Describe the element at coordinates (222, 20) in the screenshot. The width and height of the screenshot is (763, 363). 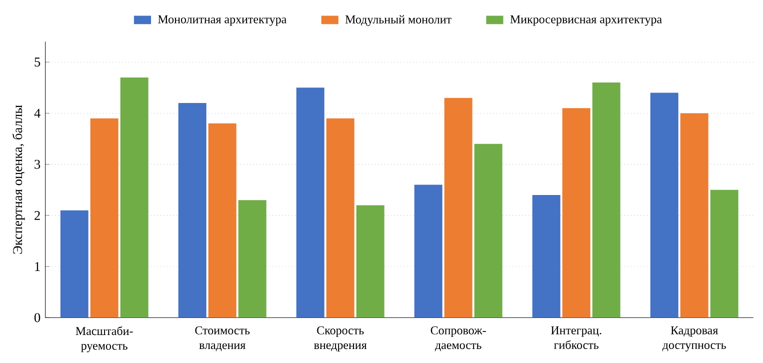
I see `legend-label: Монолитная архитектура` at that location.